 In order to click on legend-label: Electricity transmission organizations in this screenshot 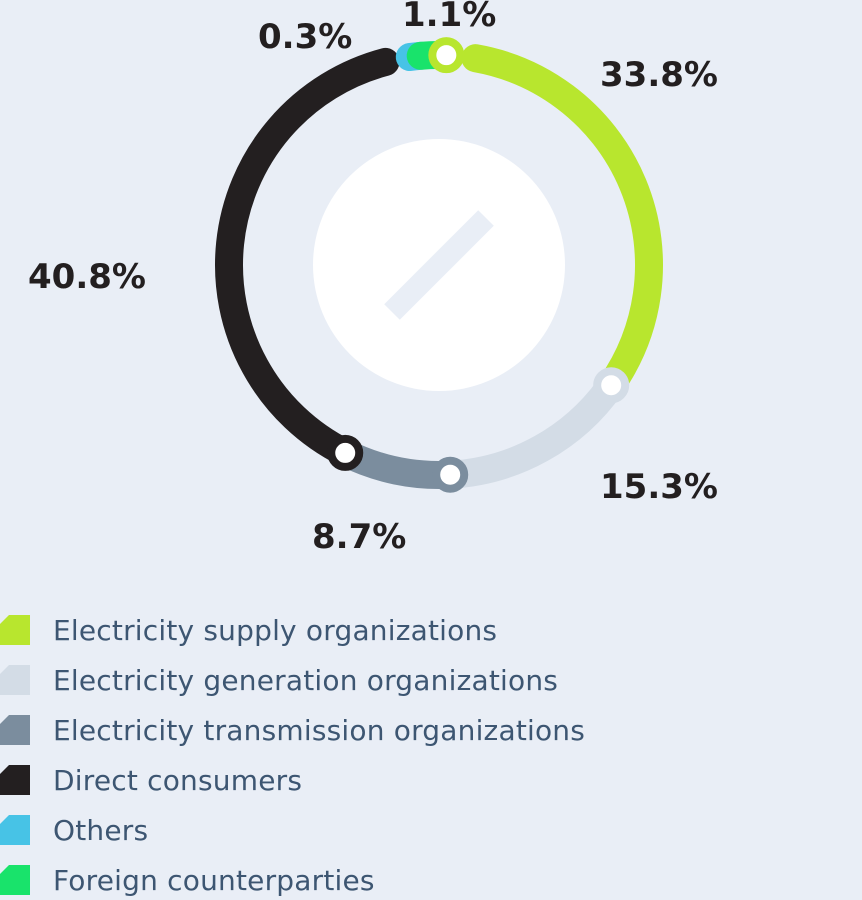, I will do `click(319, 730)`.